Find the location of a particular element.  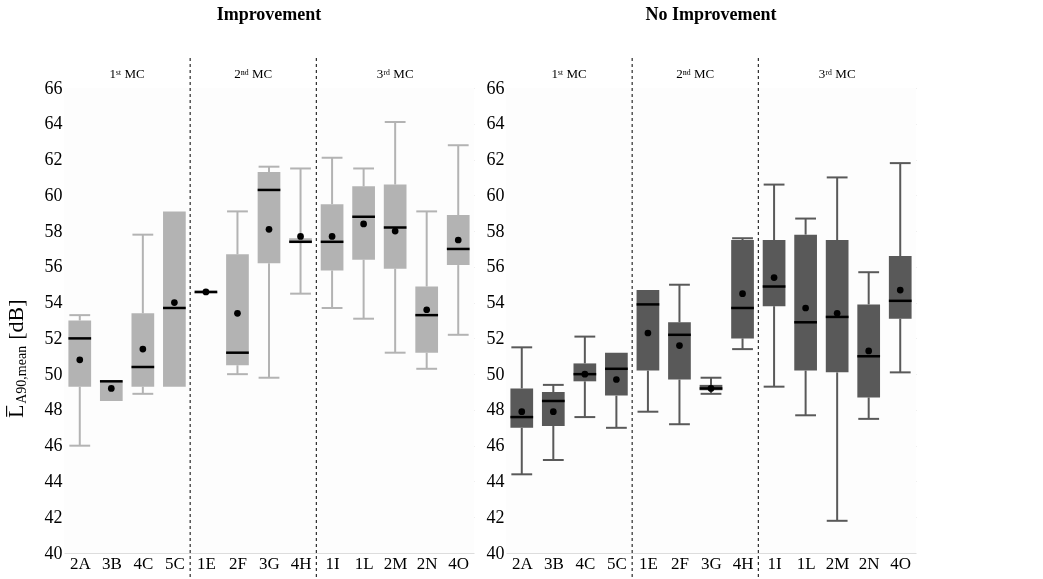

chart-title: No Improvement is located at coordinates (711, 13).